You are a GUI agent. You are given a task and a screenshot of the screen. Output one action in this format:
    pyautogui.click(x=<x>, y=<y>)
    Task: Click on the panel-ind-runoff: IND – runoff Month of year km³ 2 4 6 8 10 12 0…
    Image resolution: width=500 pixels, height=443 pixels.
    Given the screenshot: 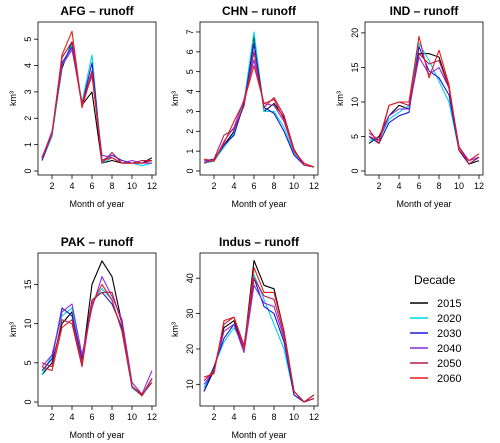 What is the action you would take?
    pyautogui.click(x=409, y=106)
    